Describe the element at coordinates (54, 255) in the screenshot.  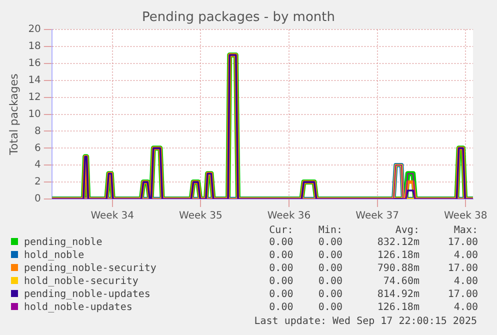
I see `legend-label: hold_noble` at that location.